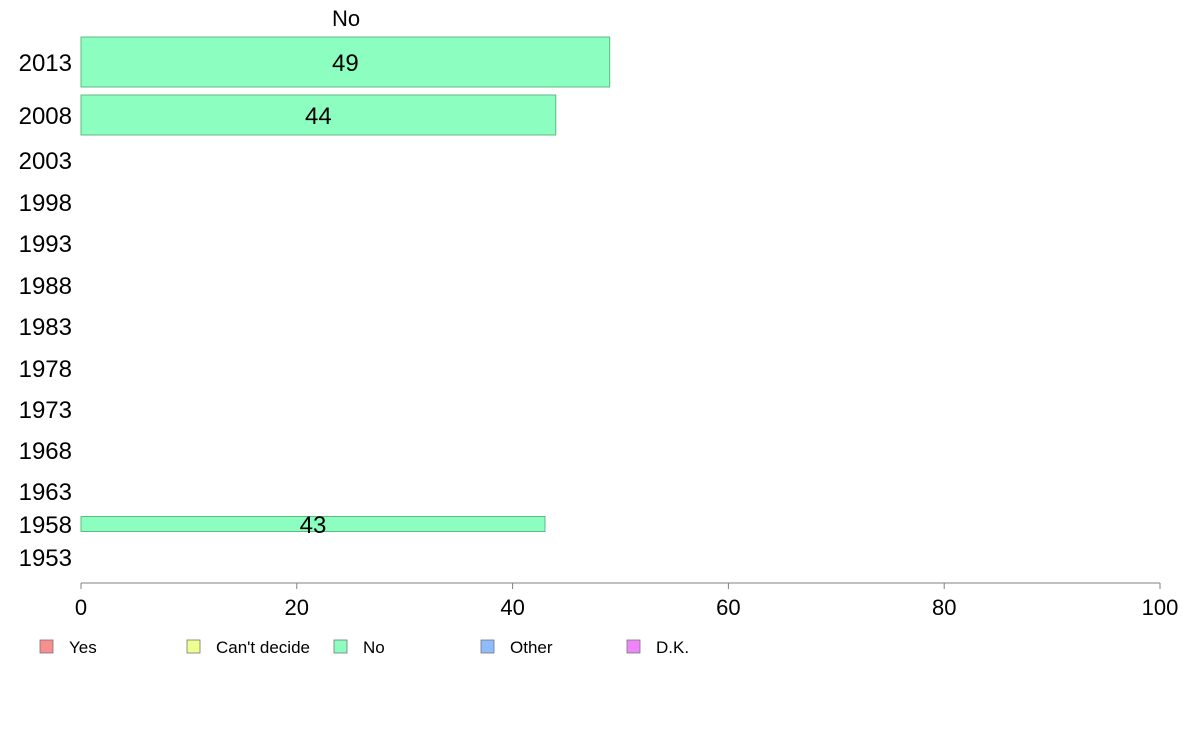  Describe the element at coordinates (627, 601) in the screenshot. I see `x-axis: 0 20 40 60 80 100` at that location.